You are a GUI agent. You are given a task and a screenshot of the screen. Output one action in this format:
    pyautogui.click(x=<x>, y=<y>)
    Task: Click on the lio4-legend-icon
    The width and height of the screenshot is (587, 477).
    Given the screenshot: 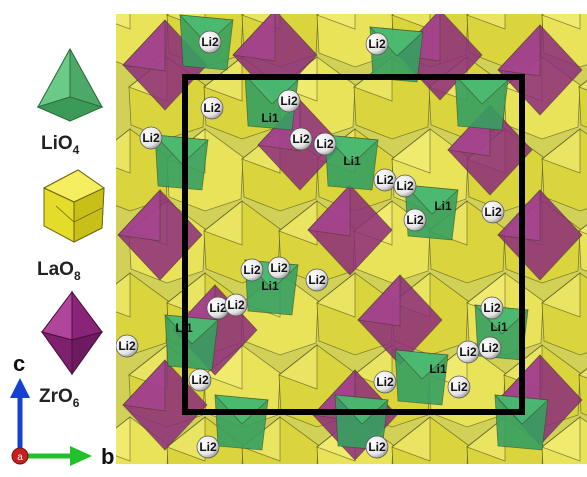 What is the action you would take?
    pyautogui.click(x=70, y=84)
    